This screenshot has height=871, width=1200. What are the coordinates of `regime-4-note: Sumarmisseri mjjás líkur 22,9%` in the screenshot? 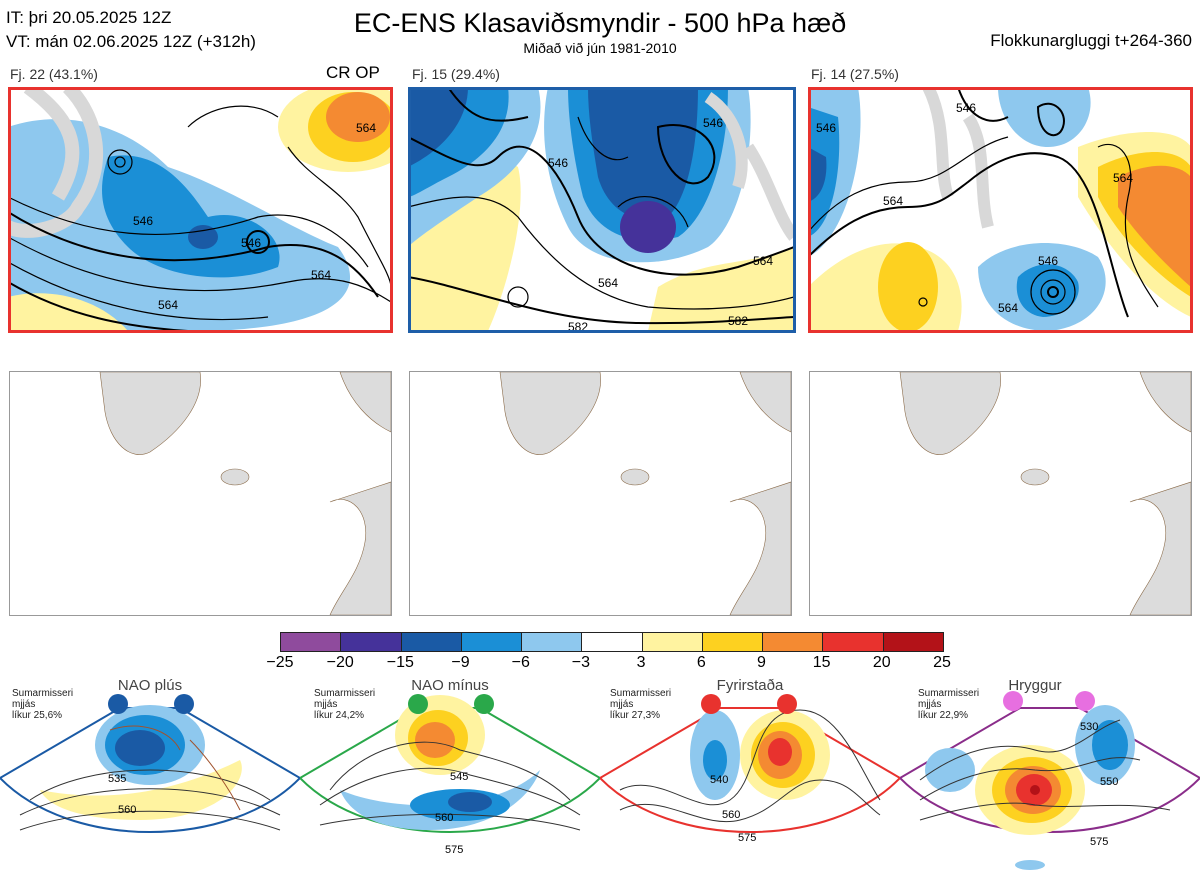 It's located at (949, 704).